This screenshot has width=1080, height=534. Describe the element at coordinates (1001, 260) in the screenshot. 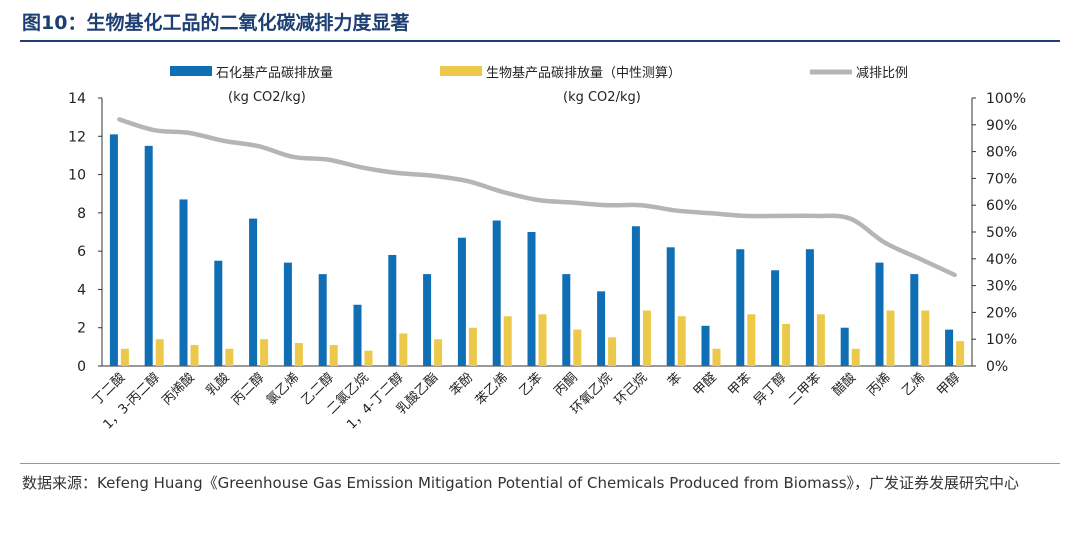

I see `y-right-tick-label: 40%` at that location.